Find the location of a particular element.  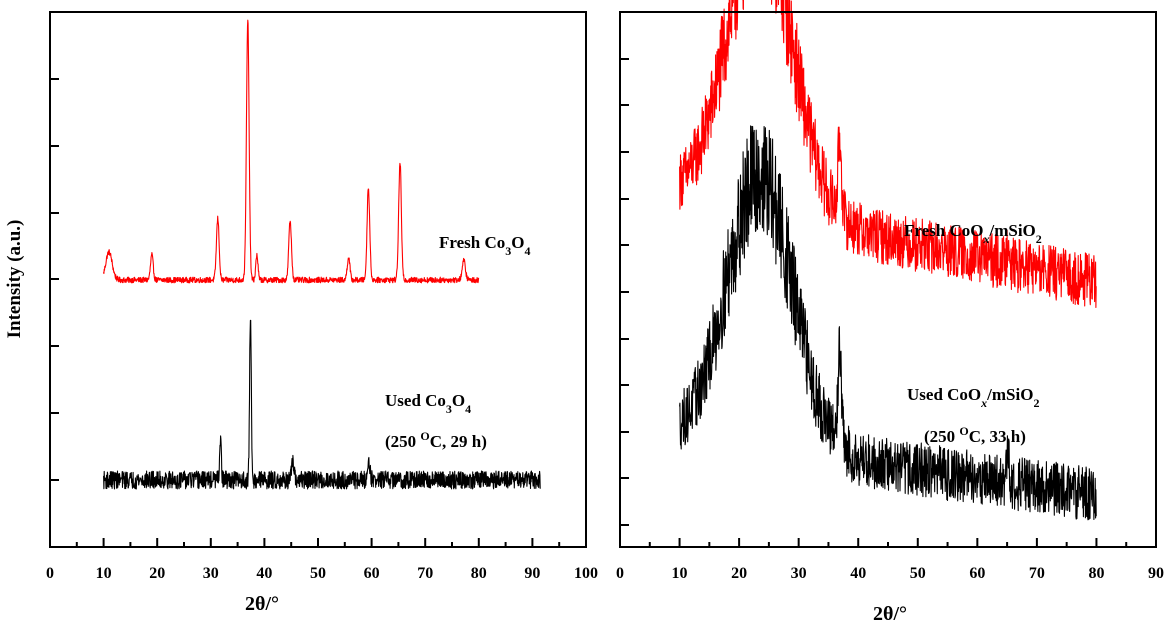

x-tick-label: 100 is located at coordinates (586, 573).